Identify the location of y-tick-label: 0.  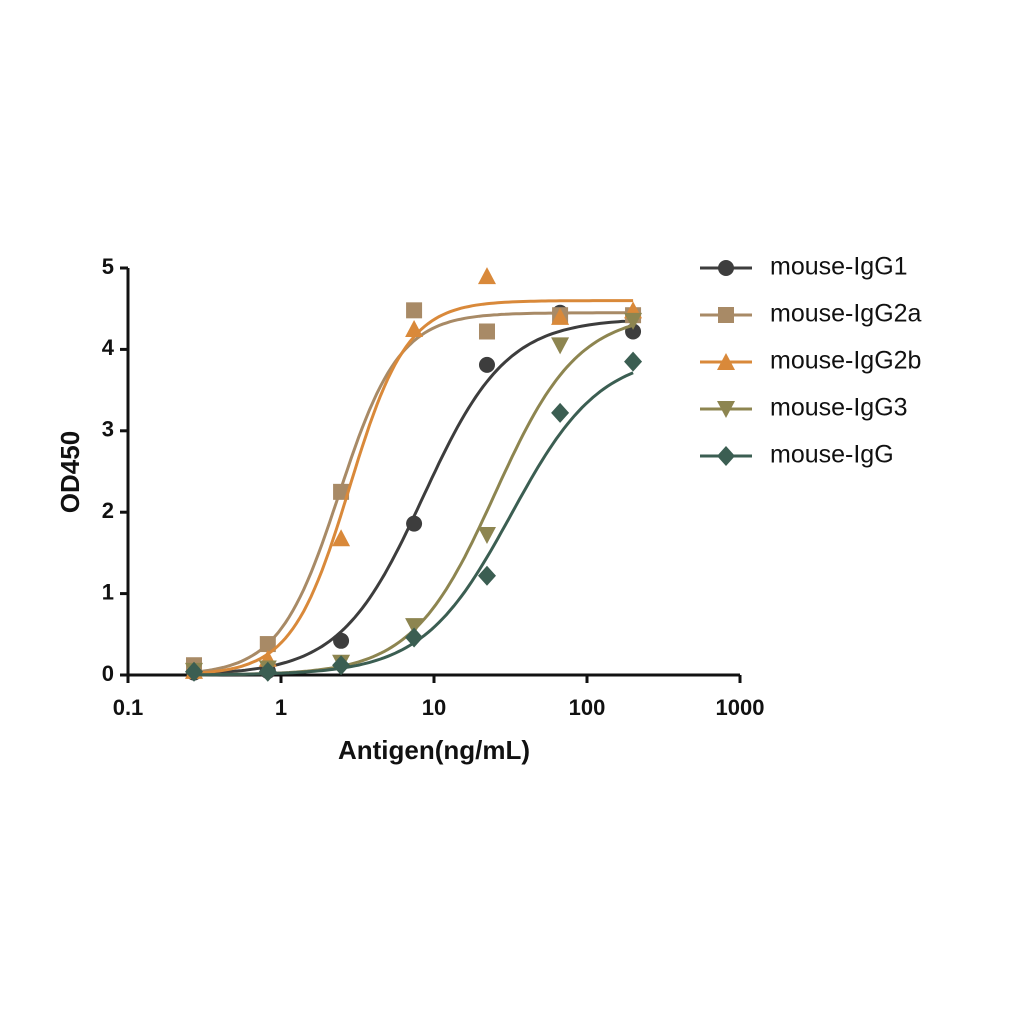
(108, 673).